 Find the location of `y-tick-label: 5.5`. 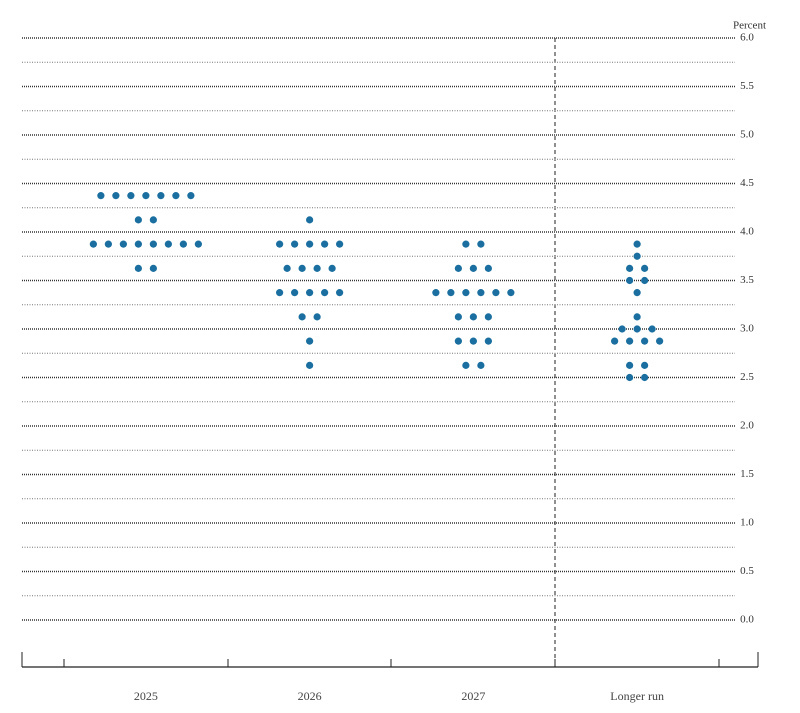

y-tick-label: 5.5 is located at coordinates (747, 86).